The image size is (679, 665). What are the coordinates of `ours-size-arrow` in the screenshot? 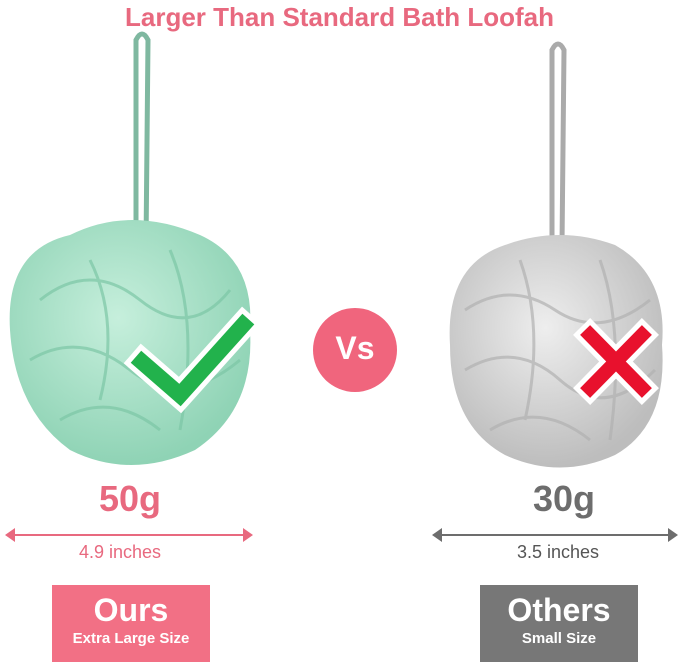 It's located at (129, 535).